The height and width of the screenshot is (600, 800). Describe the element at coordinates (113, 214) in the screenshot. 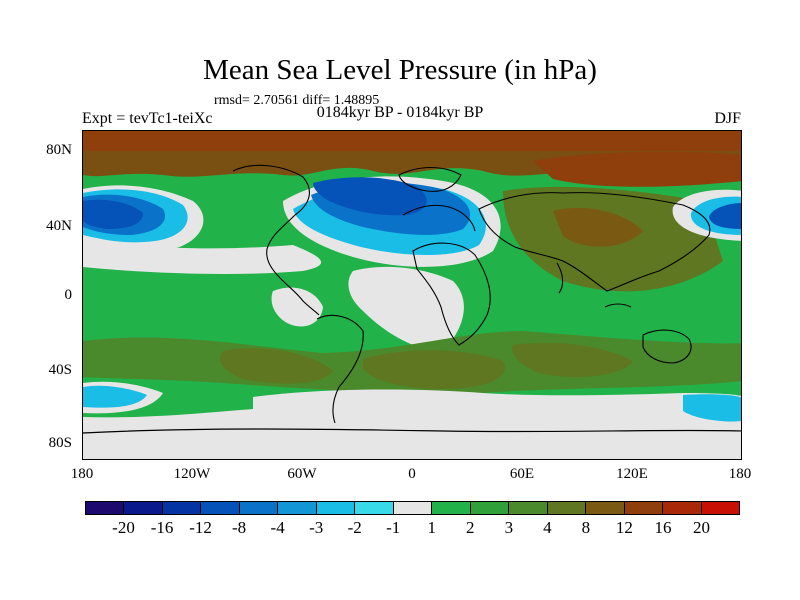

I see `region-npacific-low-core` at that location.